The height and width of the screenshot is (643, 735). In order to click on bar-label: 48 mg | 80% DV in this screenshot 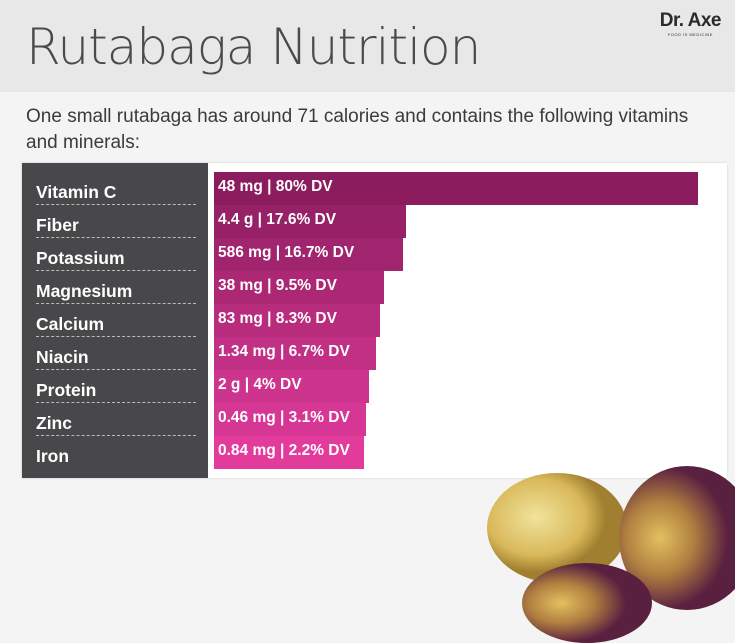, I will do `click(275, 186)`.